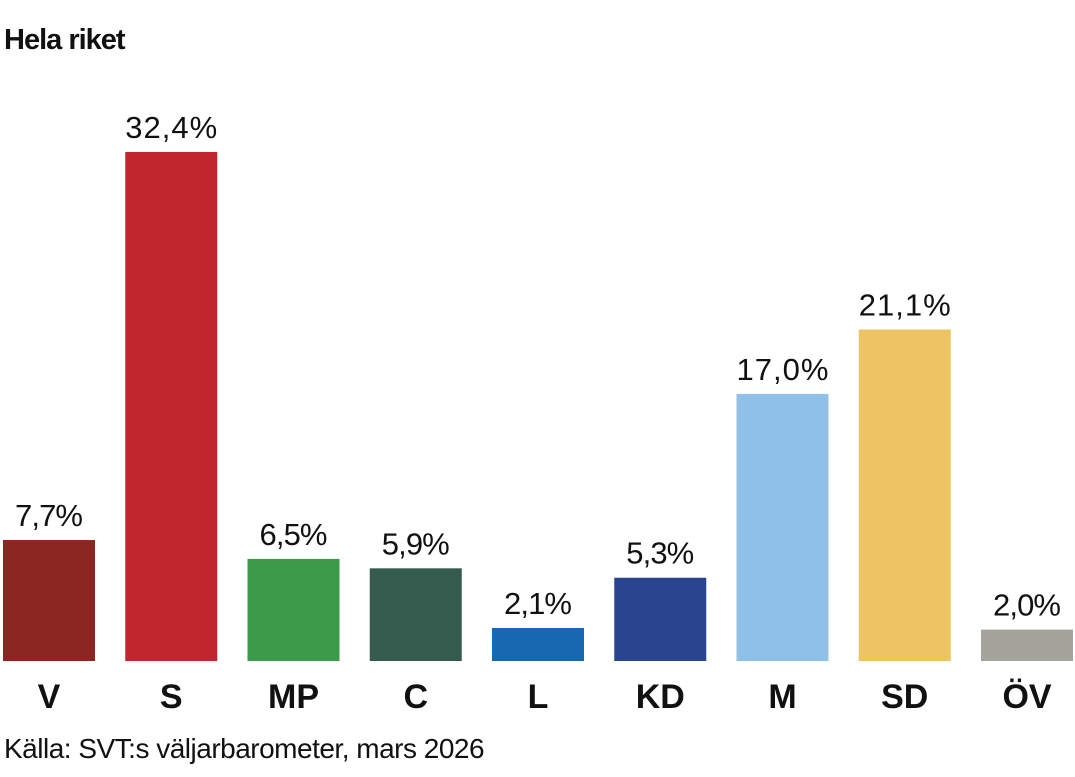  What do you see at coordinates (1027, 605) in the screenshot?
I see `value-label: 2,0%` at bounding box center [1027, 605].